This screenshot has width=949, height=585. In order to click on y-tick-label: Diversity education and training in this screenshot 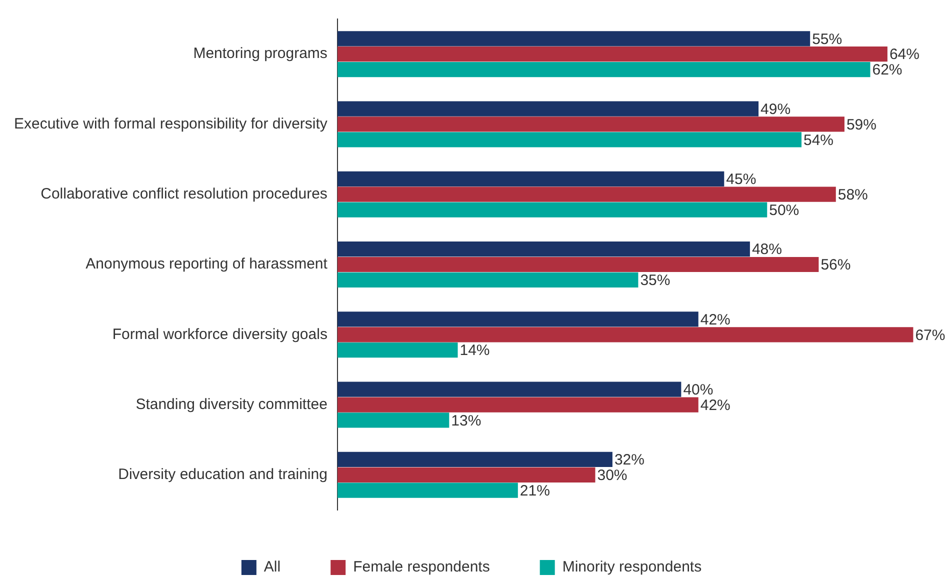, I will do `click(223, 475)`.